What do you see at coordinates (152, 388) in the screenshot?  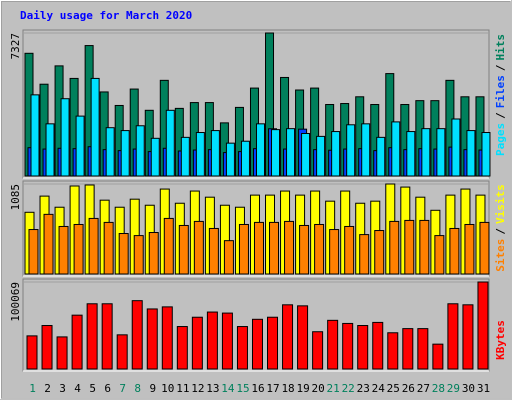 I see `x-tick-label: 9` at bounding box center [152, 388].